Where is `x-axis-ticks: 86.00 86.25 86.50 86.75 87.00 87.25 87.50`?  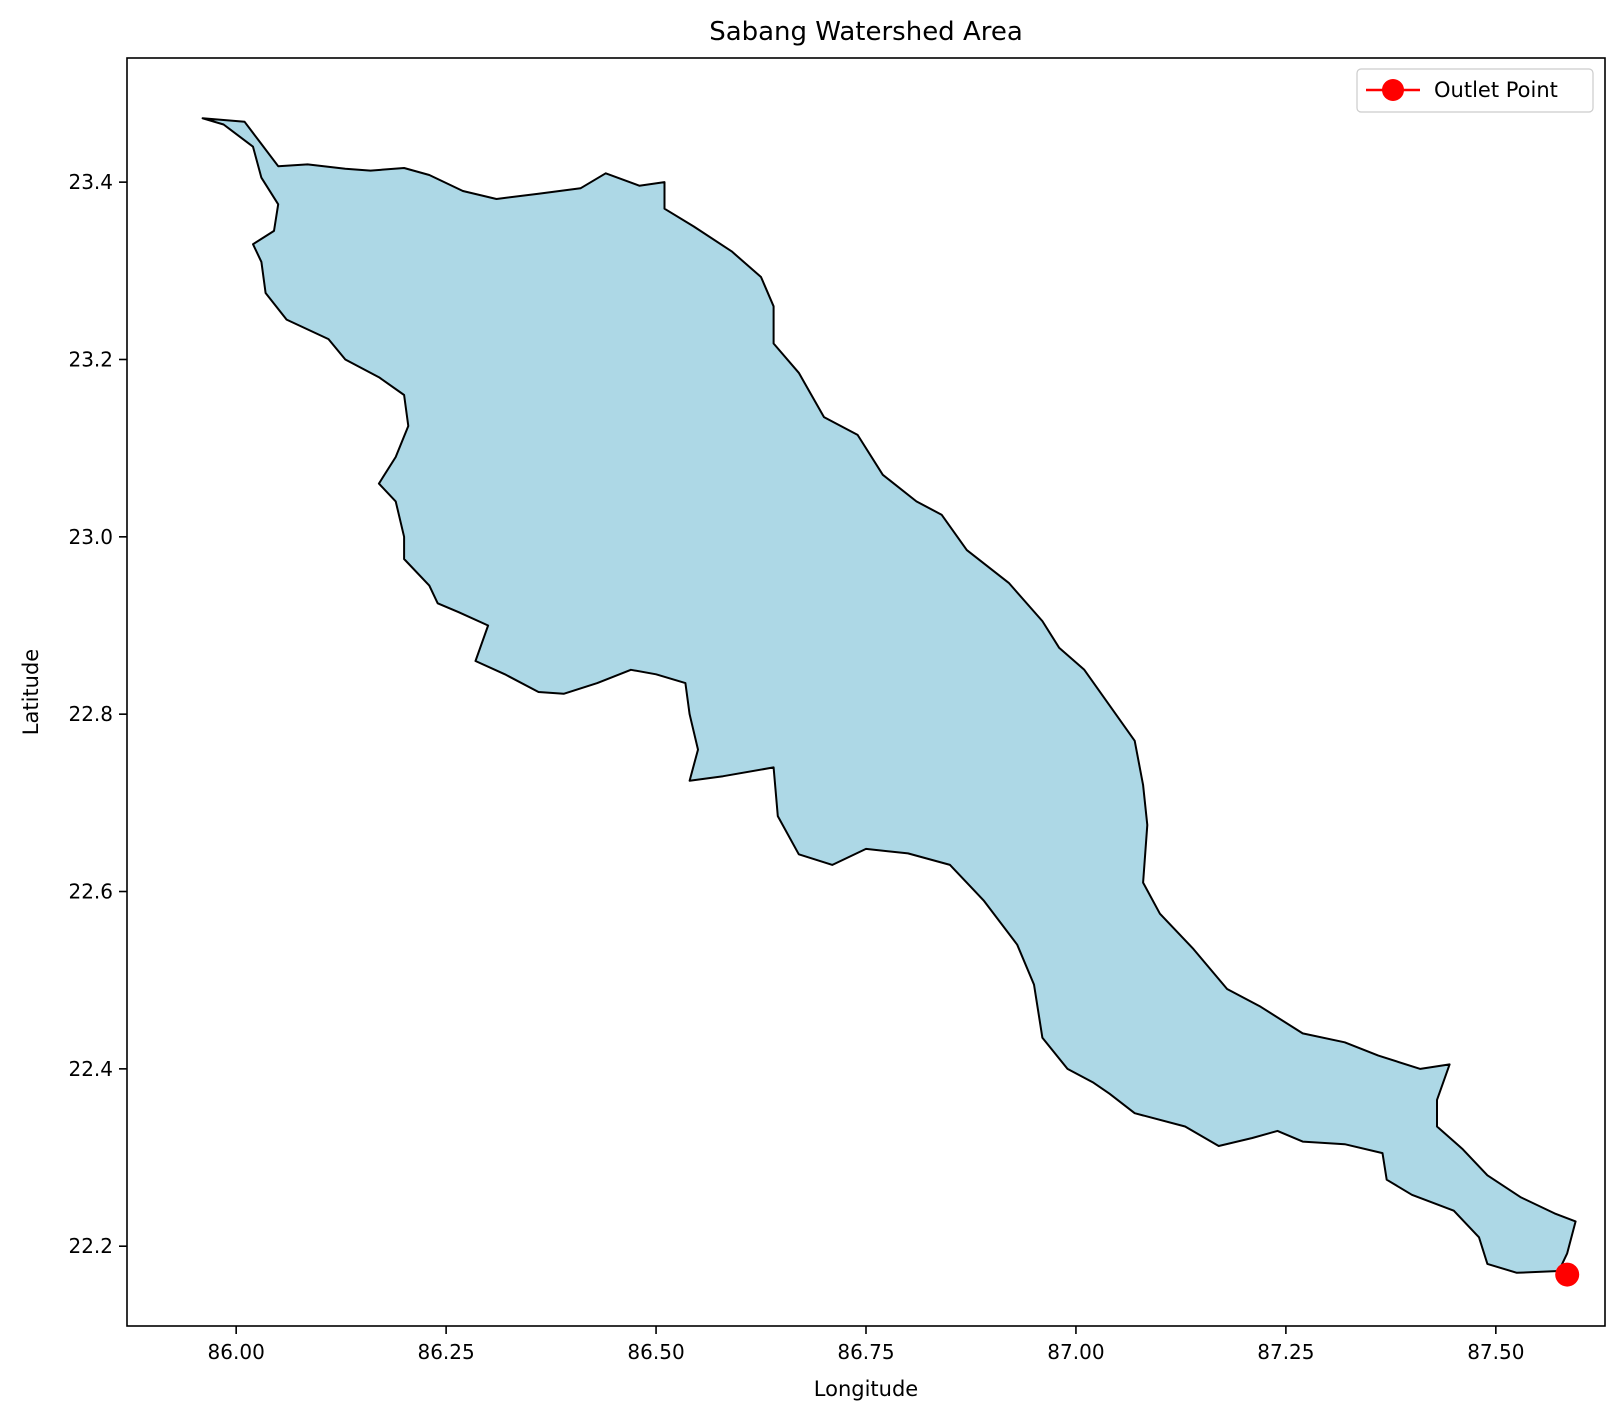 x-axis-ticks: 86.00 86.25 86.50 86.75 87.00 87.25 87.50 is located at coordinates (866, 1345).